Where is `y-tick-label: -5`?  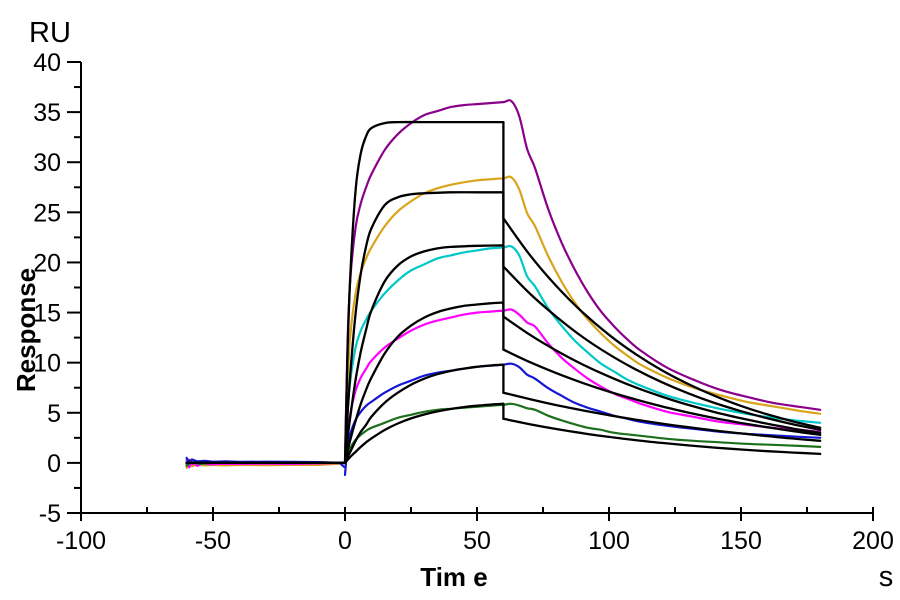 y-tick-label: -5 is located at coordinates (50, 514).